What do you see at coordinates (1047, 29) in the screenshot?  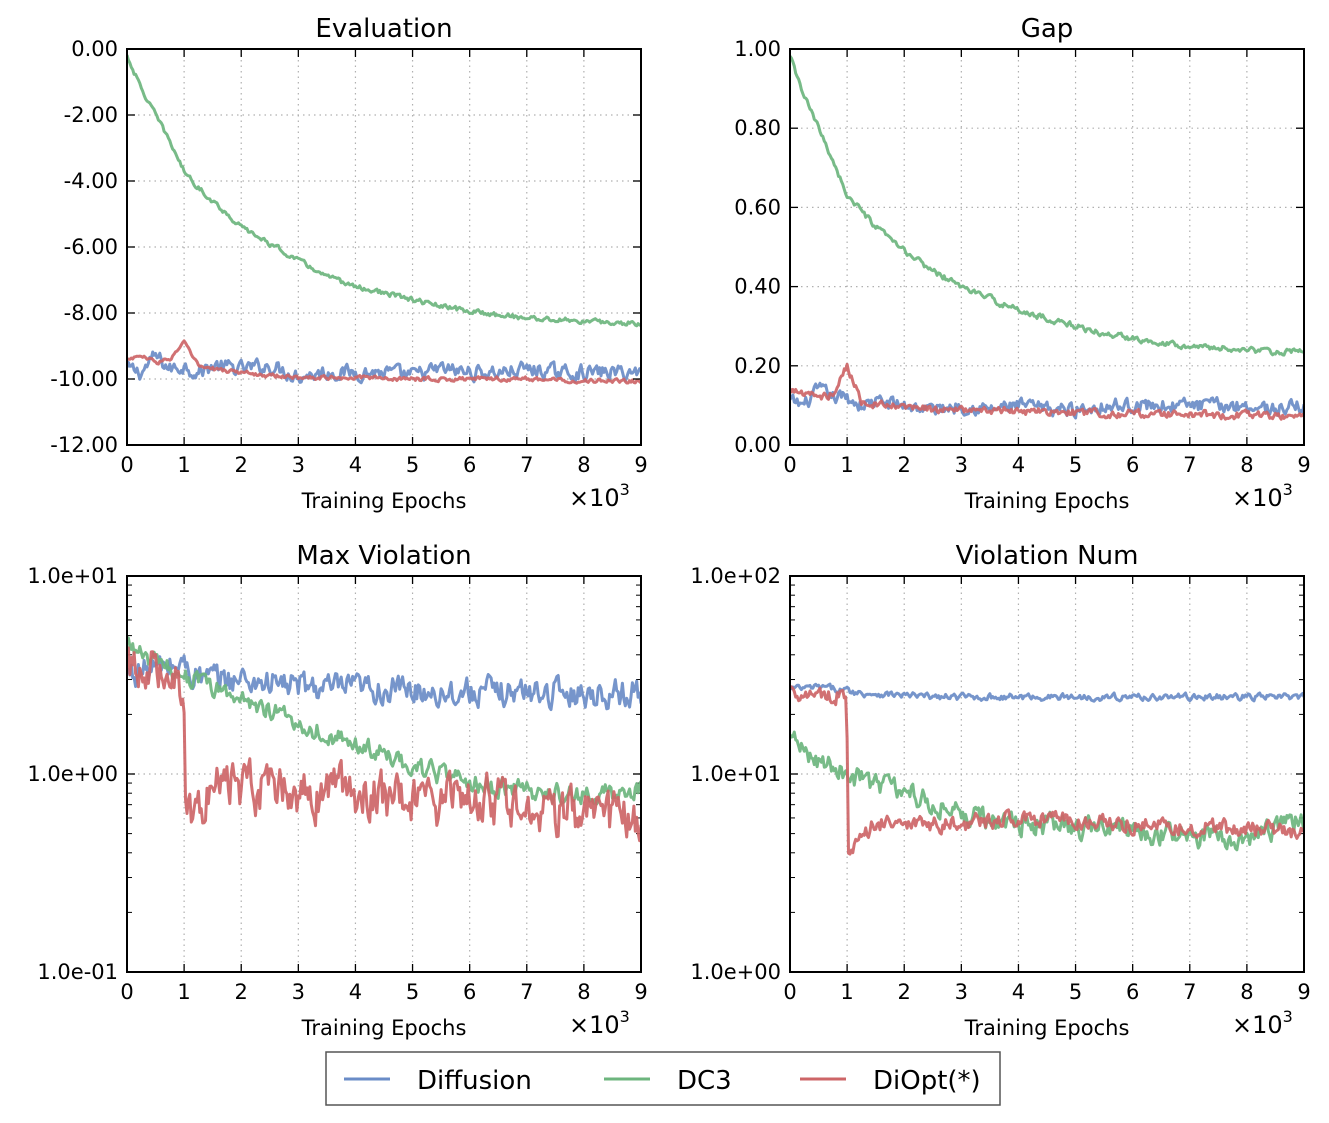 I see `chart-title: Gap` at bounding box center [1047, 29].